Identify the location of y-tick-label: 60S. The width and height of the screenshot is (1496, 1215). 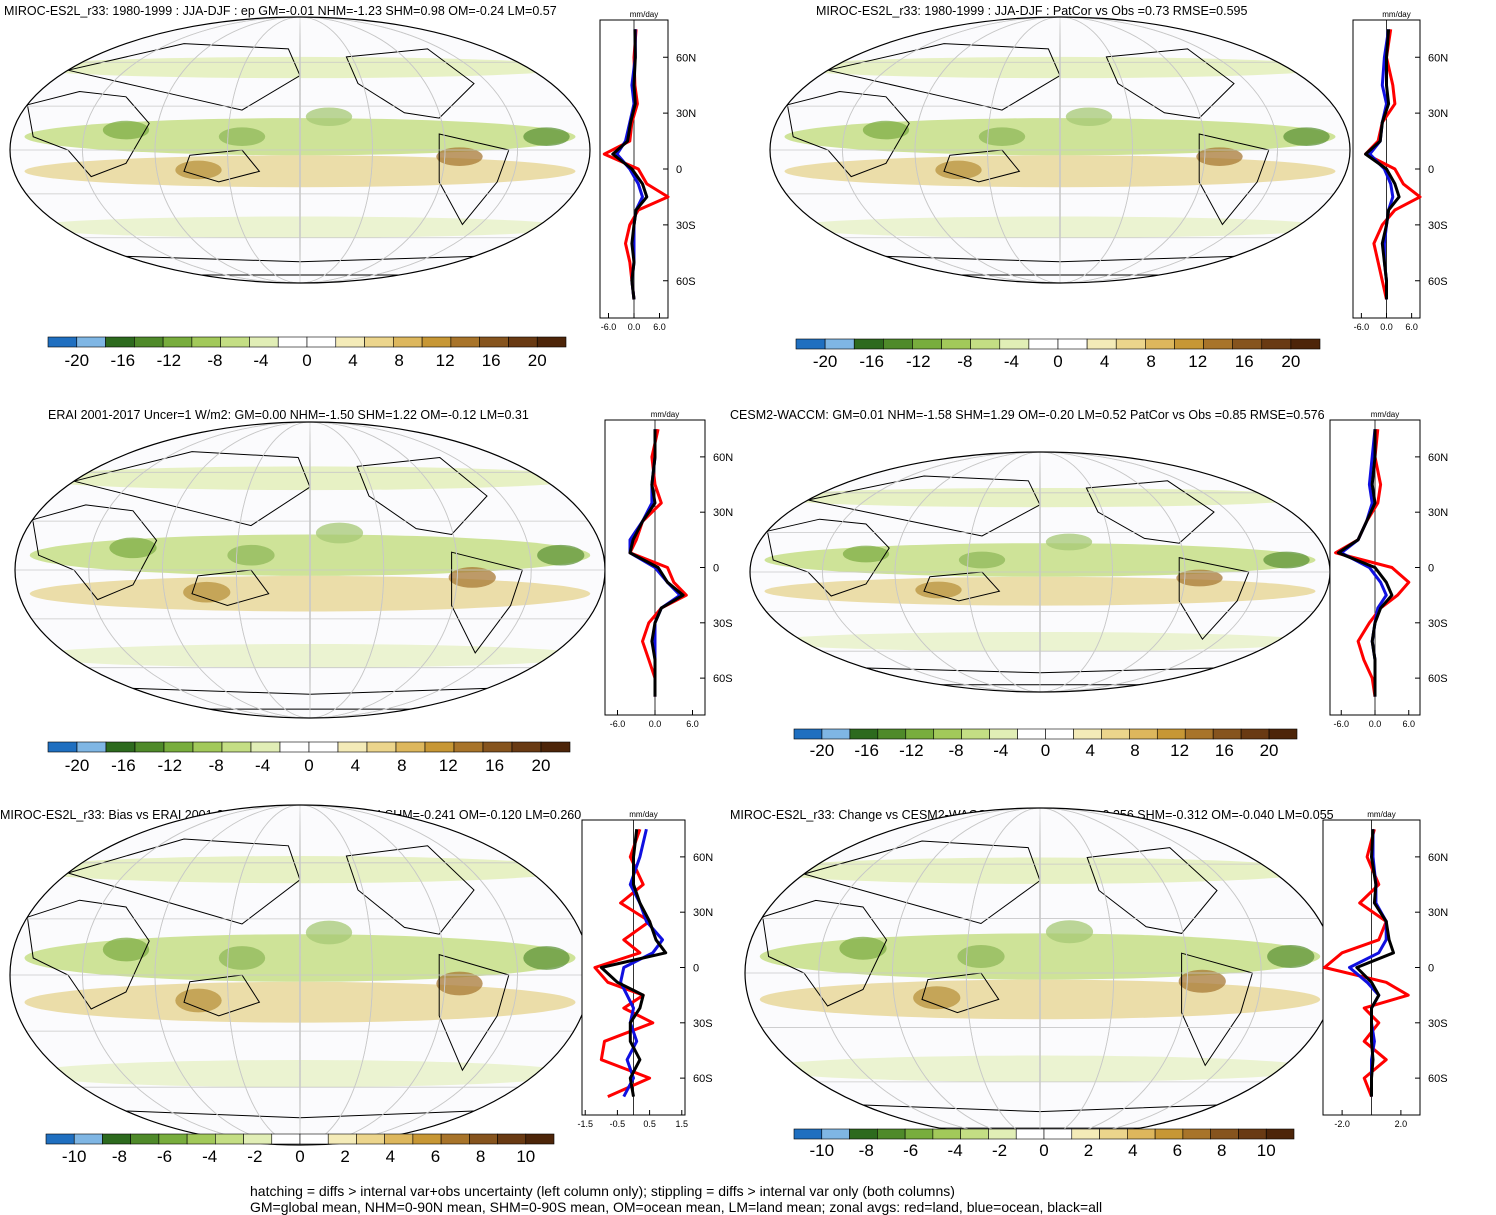
(723, 679).